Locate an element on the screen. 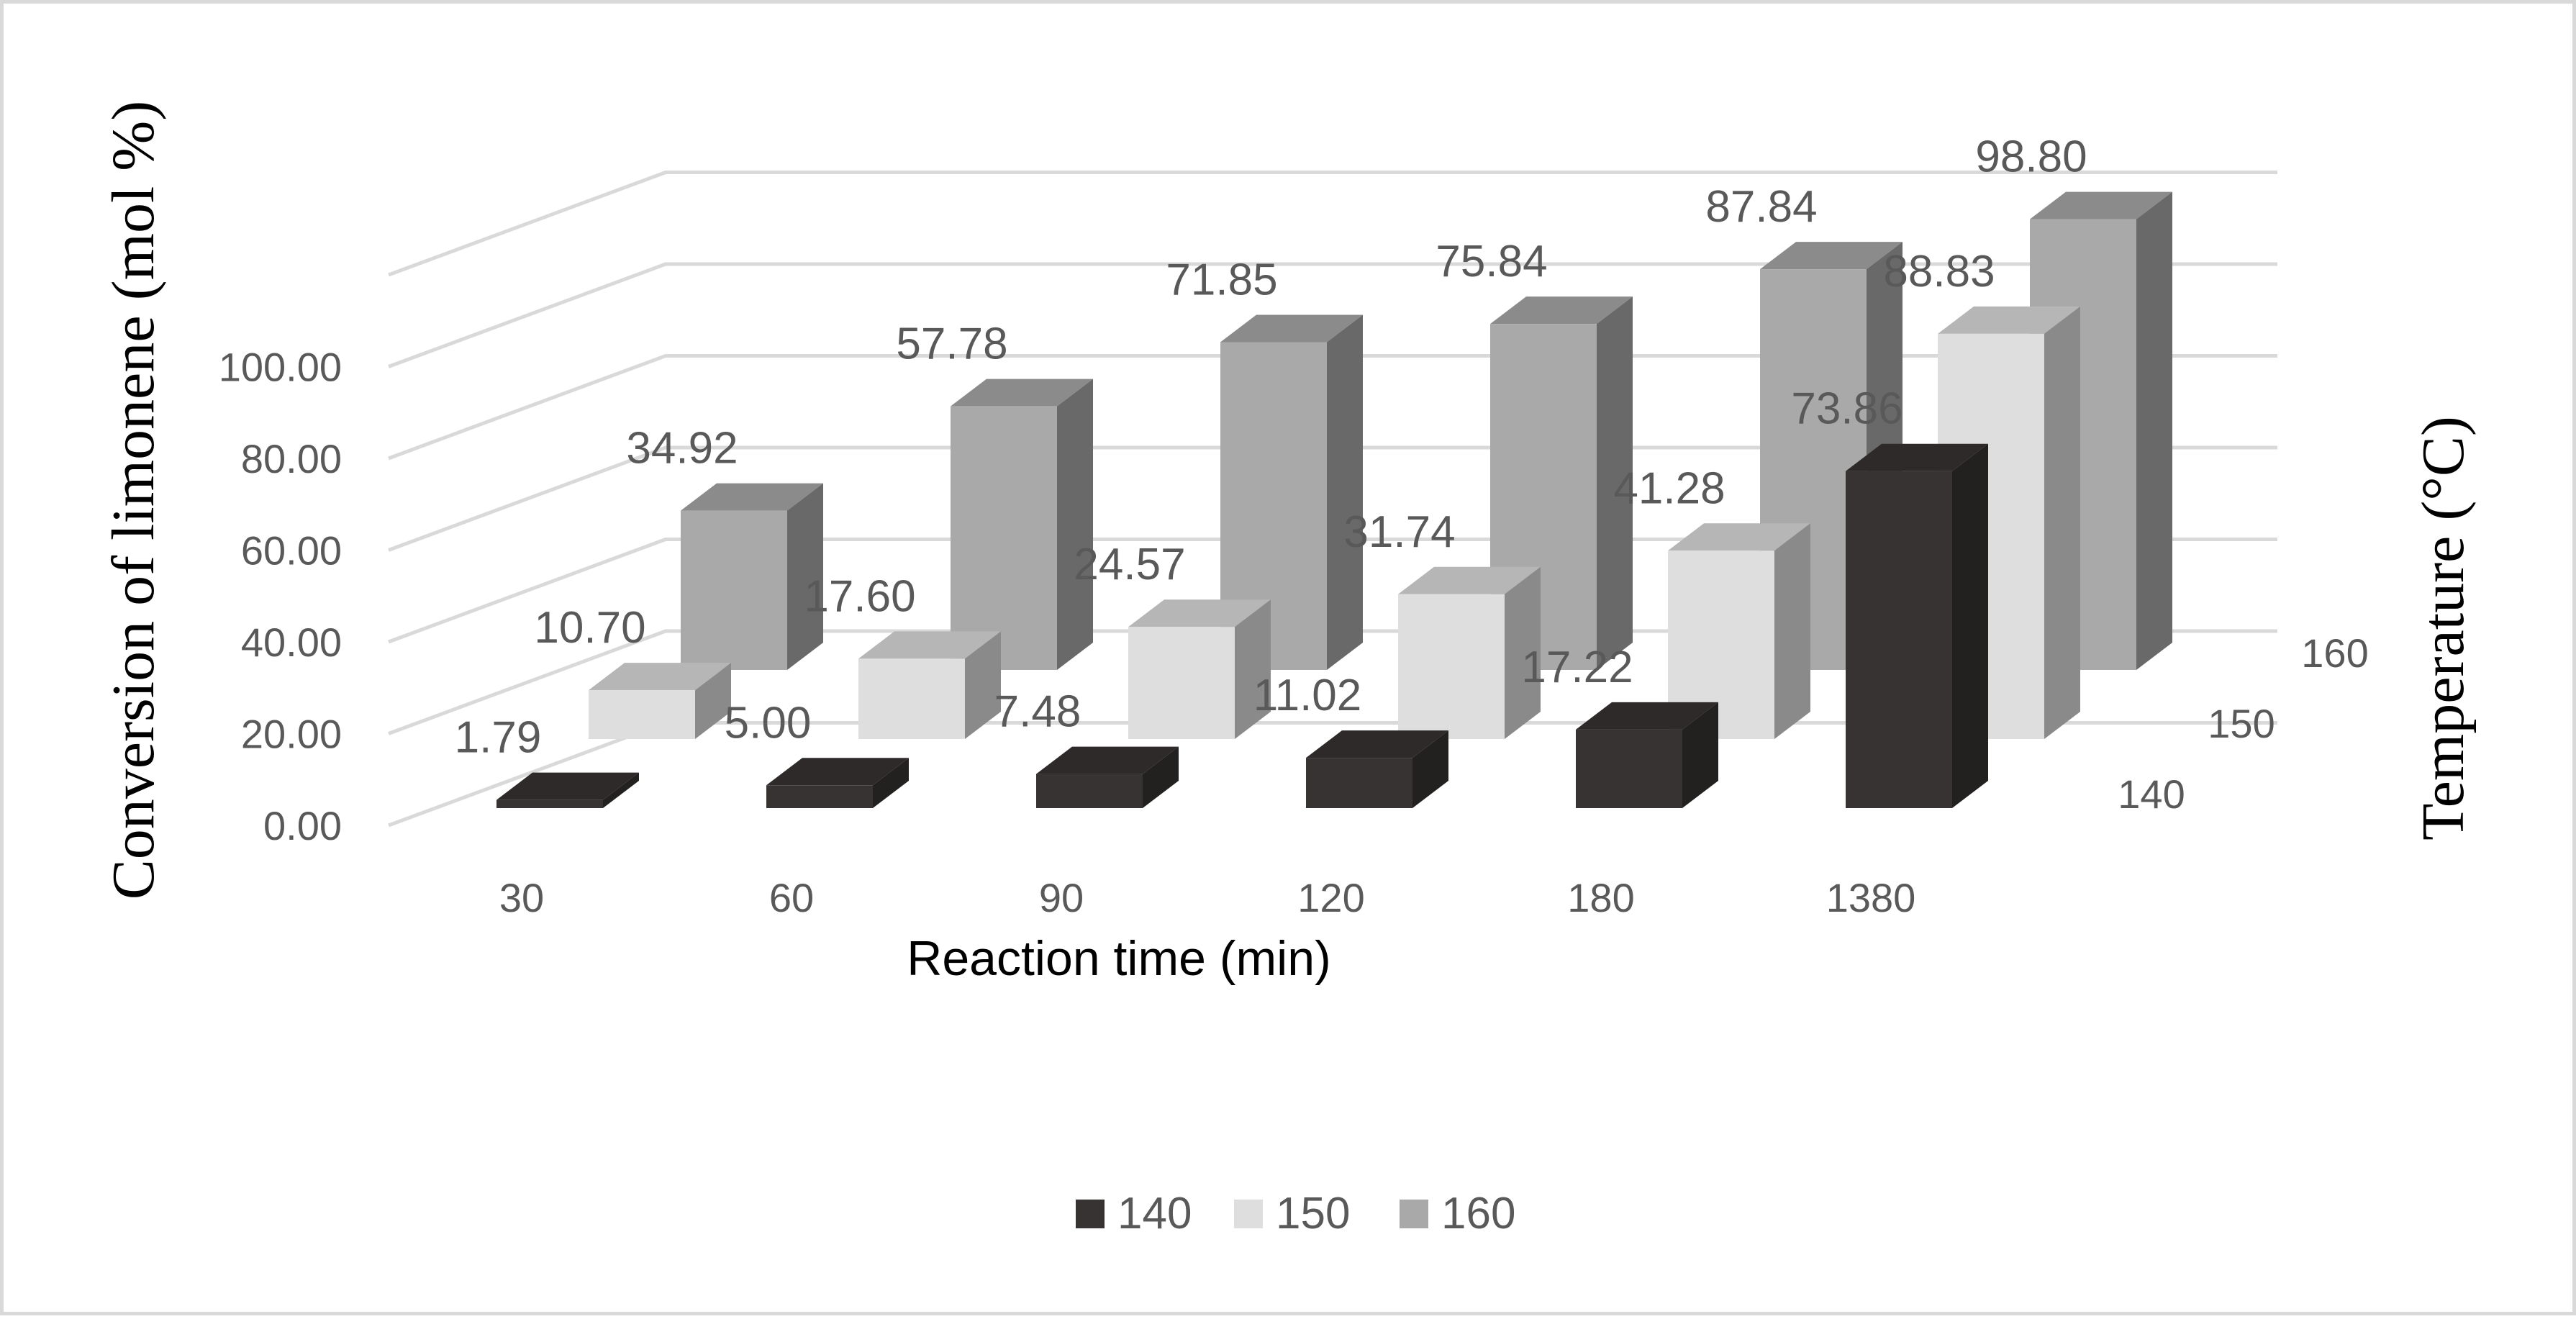 Image resolution: width=2576 pixels, height=1319 pixels. legend-label: 150 is located at coordinates (1313, 1213).